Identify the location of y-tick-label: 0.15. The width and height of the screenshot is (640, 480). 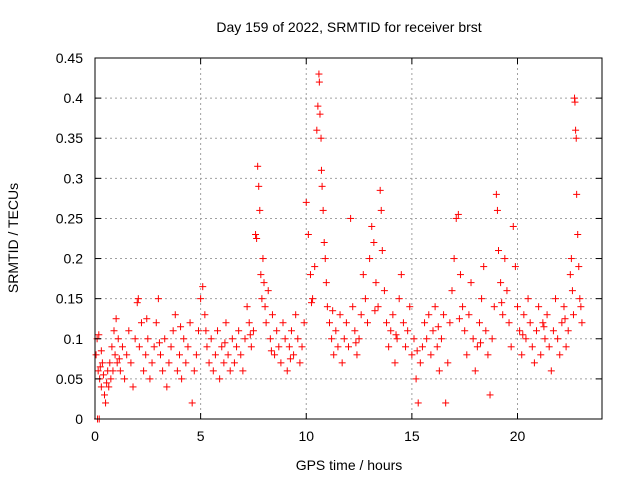
(69, 299).